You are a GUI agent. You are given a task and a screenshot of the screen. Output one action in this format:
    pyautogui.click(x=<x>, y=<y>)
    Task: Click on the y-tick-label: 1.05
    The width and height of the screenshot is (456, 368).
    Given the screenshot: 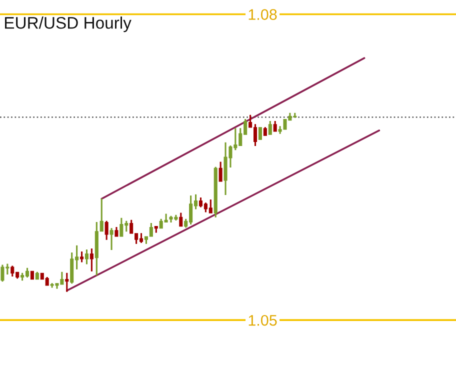 What is the action you would take?
    pyautogui.click(x=262, y=320)
    